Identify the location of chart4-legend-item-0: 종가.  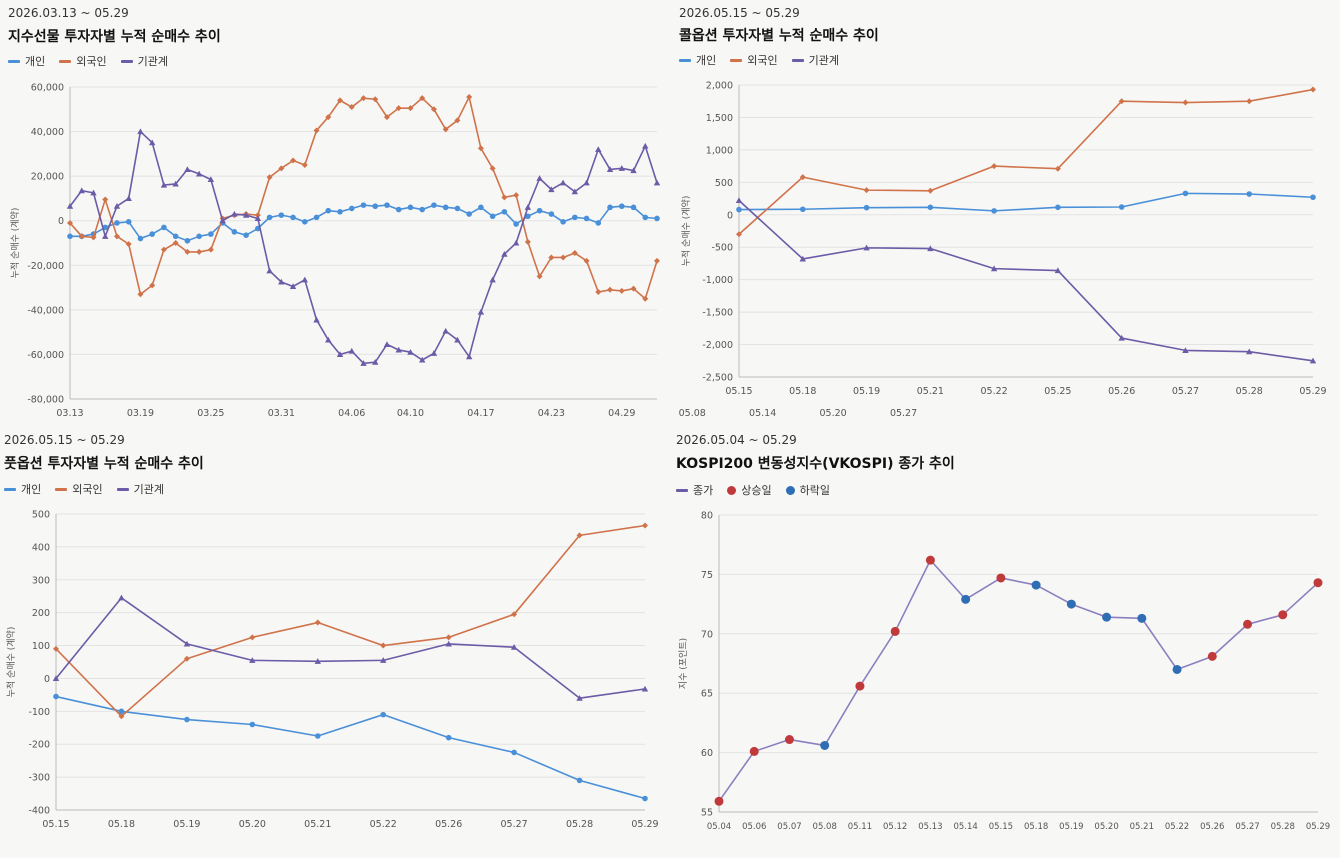
(694, 490).